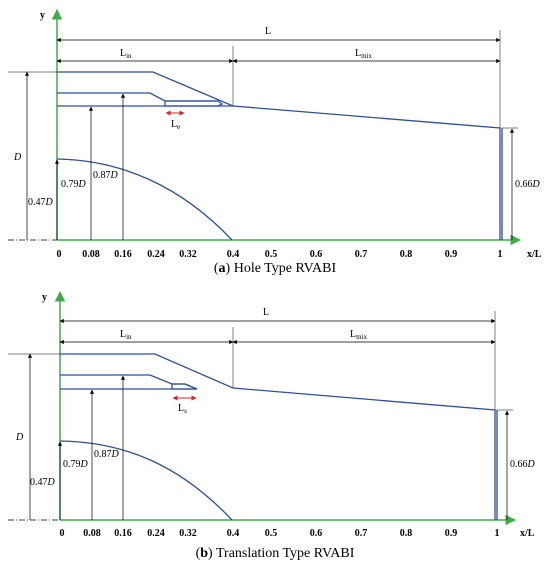 This screenshot has height=571, width=550. Describe the element at coordinates (185, 411) in the screenshot. I see `insert-length-sub: s` at that location.